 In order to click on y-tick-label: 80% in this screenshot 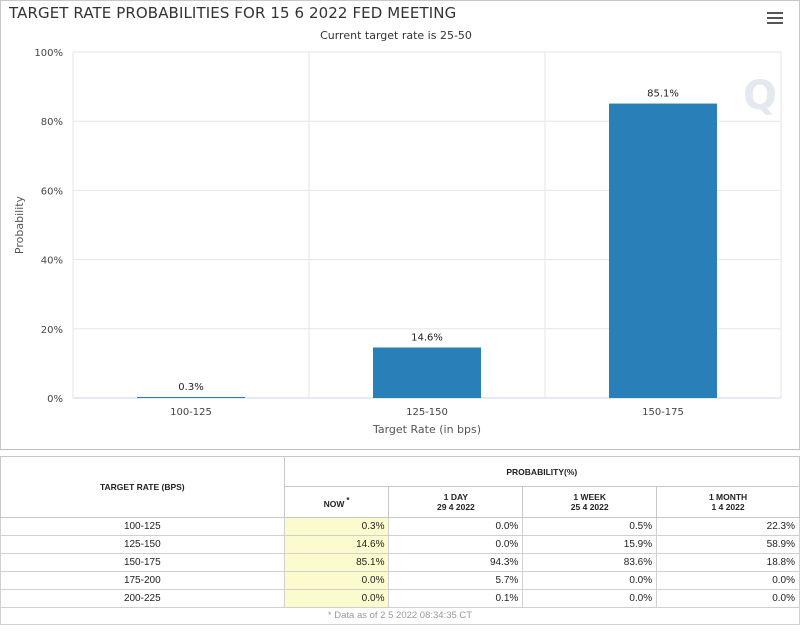, I will do `click(52, 122)`.